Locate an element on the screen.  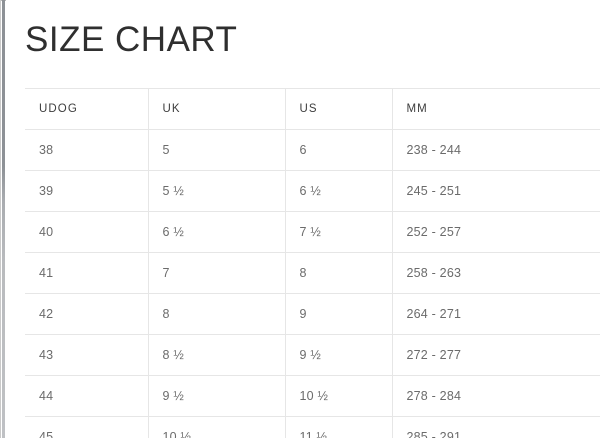
table-row: 43 8 ½ 9 ½ 272 - 277 is located at coordinates (312, 355).